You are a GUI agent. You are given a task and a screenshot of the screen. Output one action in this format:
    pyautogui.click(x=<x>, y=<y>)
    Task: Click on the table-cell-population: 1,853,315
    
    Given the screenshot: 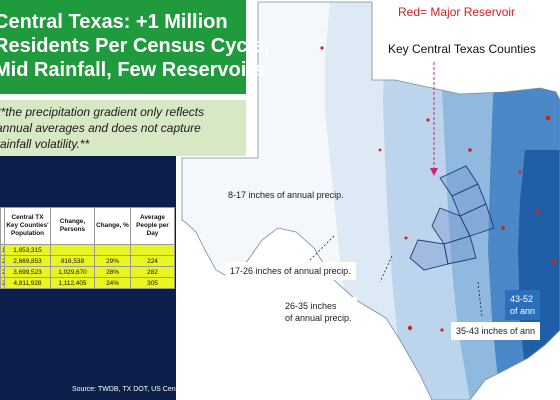 What is the action you would take?
    pyautogui.click(x=27, y=250)
    